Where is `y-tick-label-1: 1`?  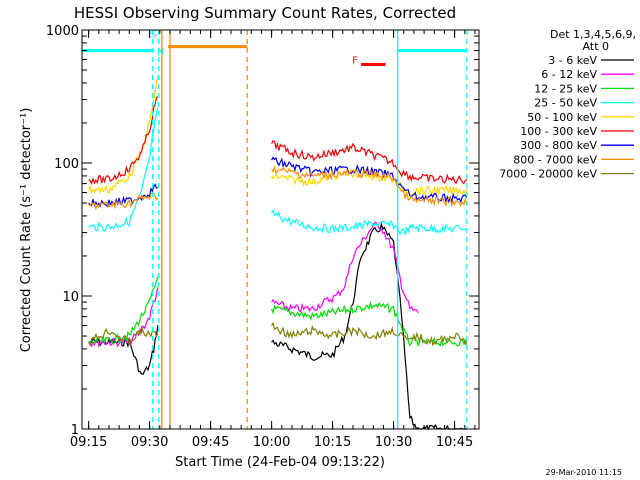
y-tick-label-1: 1 is located at coordinates (75, 430).